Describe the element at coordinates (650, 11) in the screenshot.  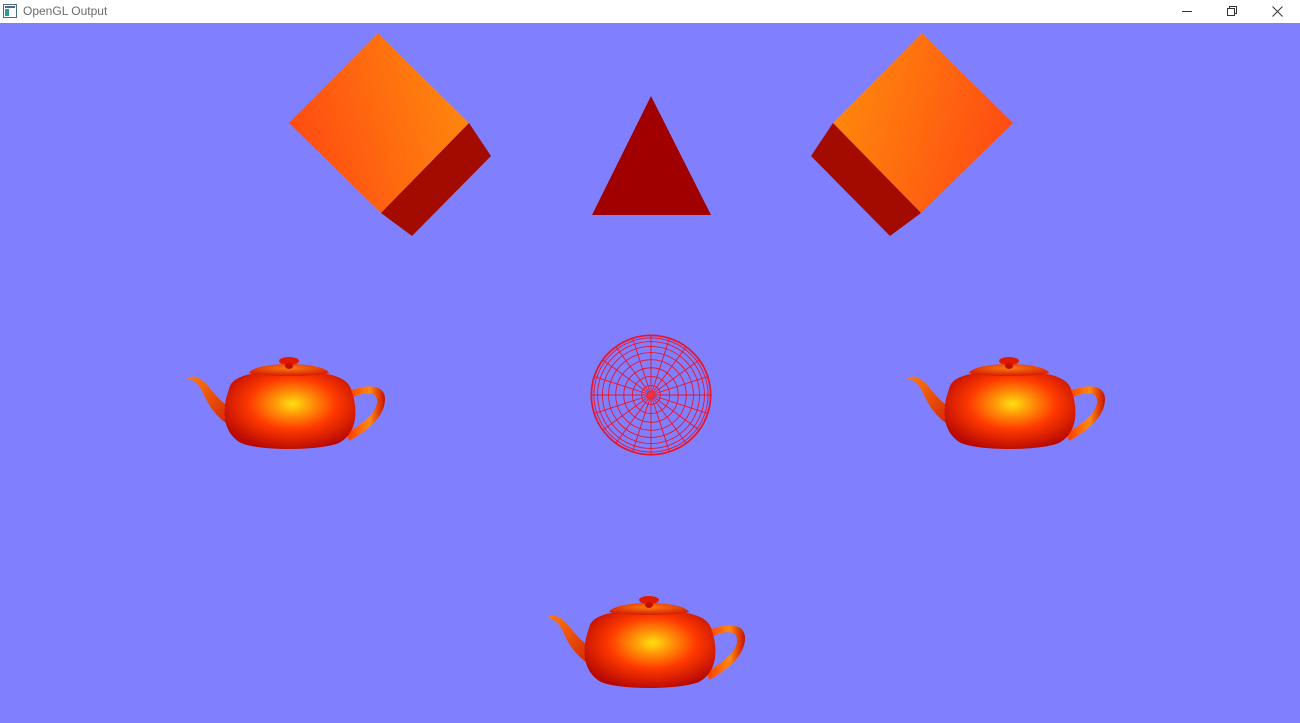
I see `title-bar: OpenGL Output` at that location.